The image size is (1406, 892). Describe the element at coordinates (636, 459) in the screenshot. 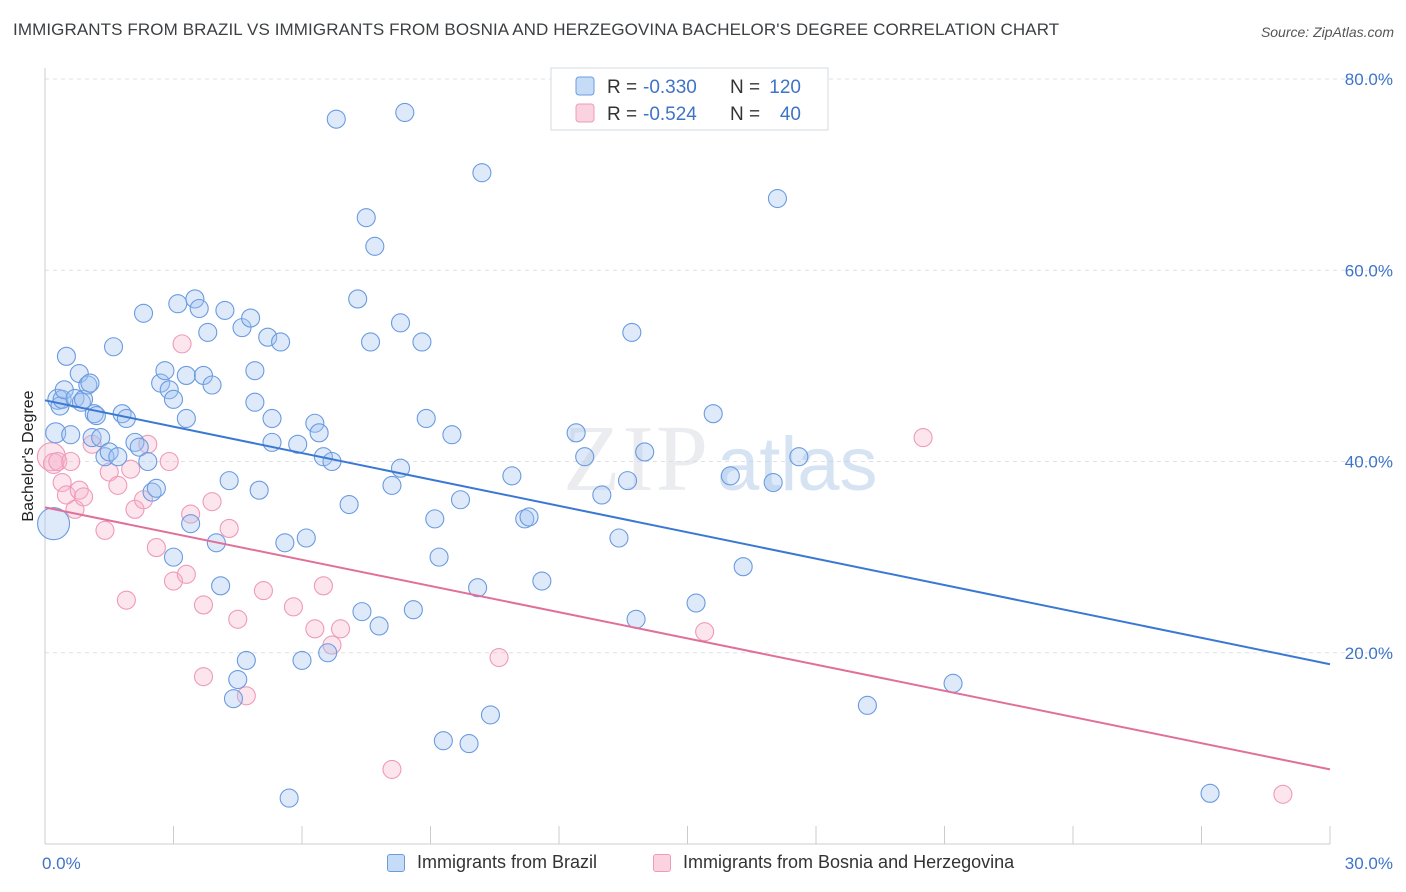

I see `watermark-zip: ZIP` at that location.